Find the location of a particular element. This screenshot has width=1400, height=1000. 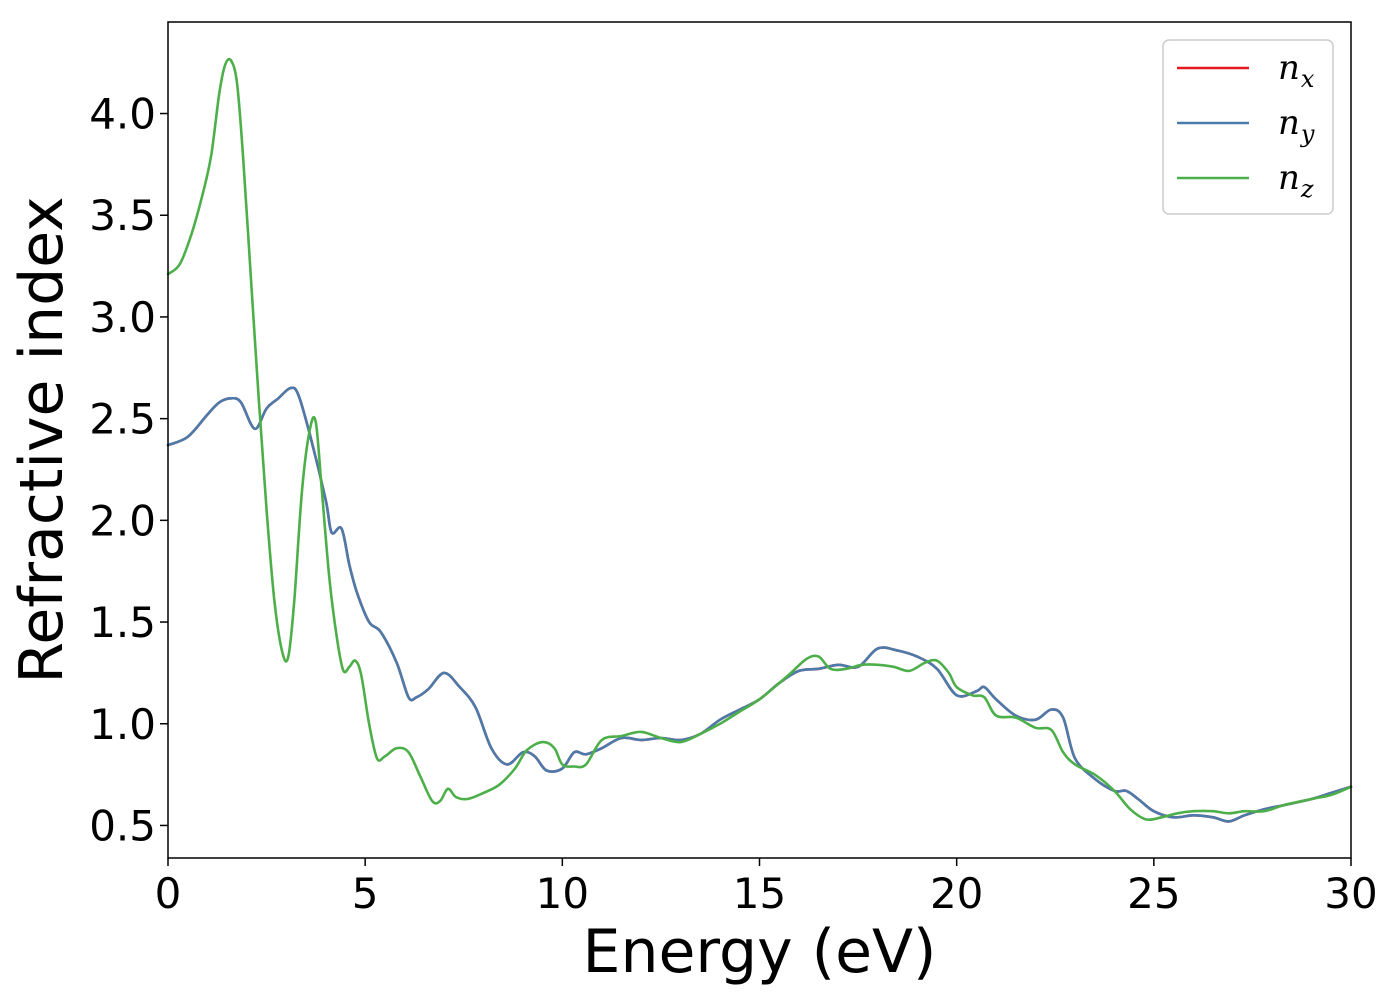

legend-label-sub: y is located at coordinates (1307, 134).